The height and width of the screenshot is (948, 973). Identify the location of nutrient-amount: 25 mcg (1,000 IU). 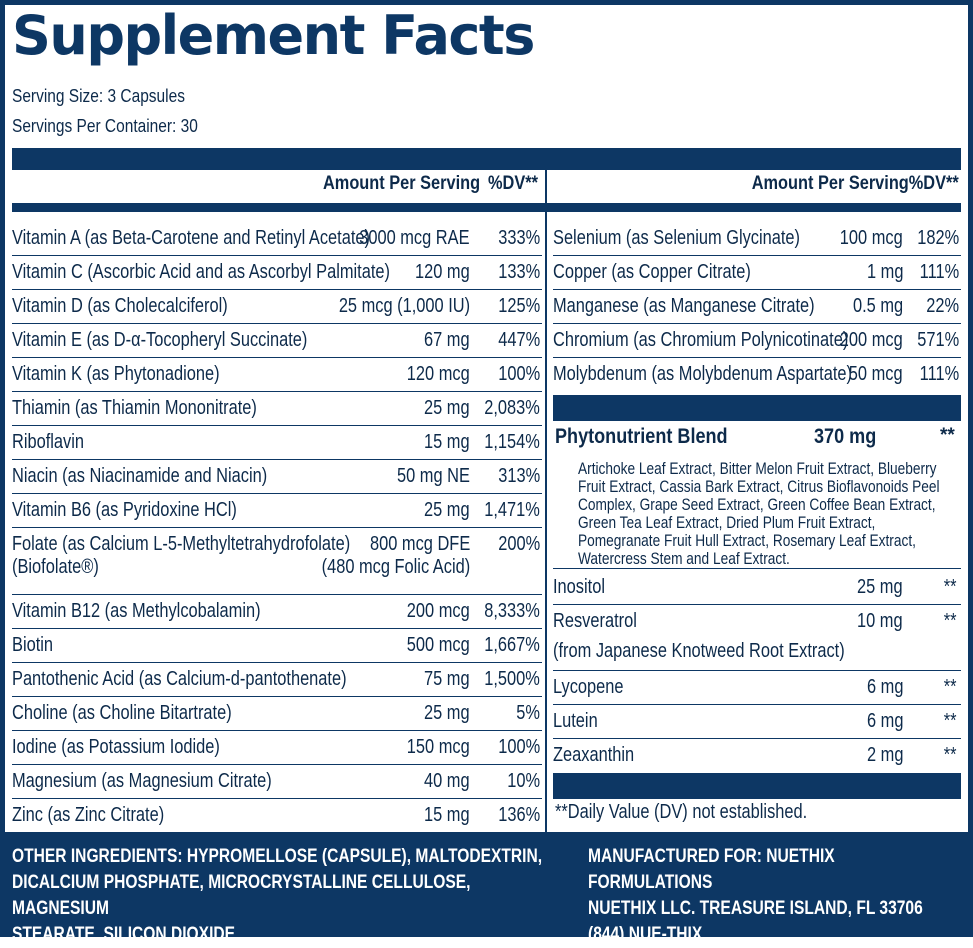
(404, 306).